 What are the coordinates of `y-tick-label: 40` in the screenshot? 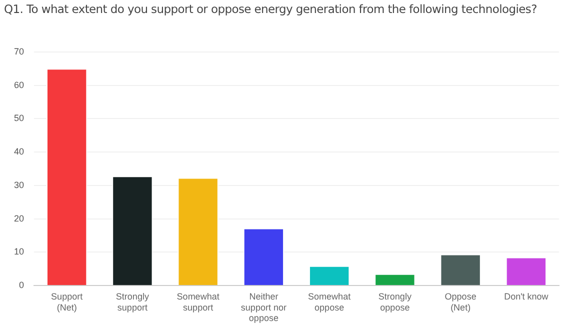 It's located at (19, 151).